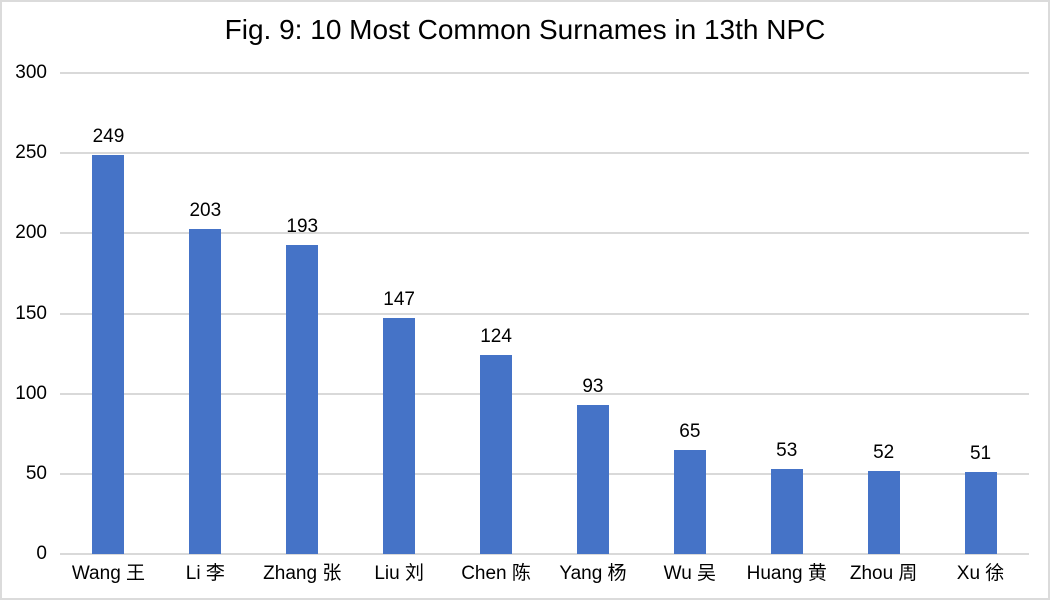 The width and height of the screenshot is (1050, 600). Describe the element at coordinates (786, 573) in the screenshot. I see `x-axis-category-label: Huang 黄` at that location.